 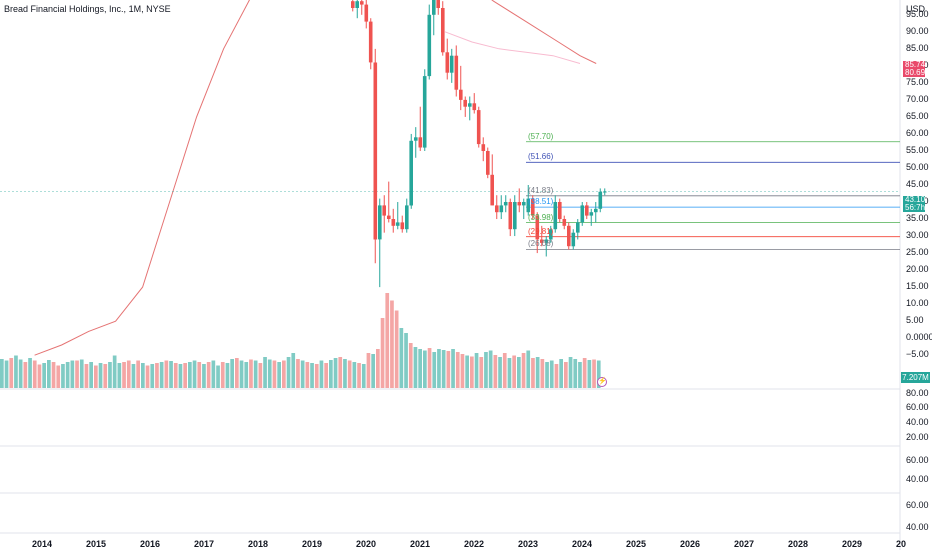 I want to click on currency-label: USD, so click(x=916, y=9).